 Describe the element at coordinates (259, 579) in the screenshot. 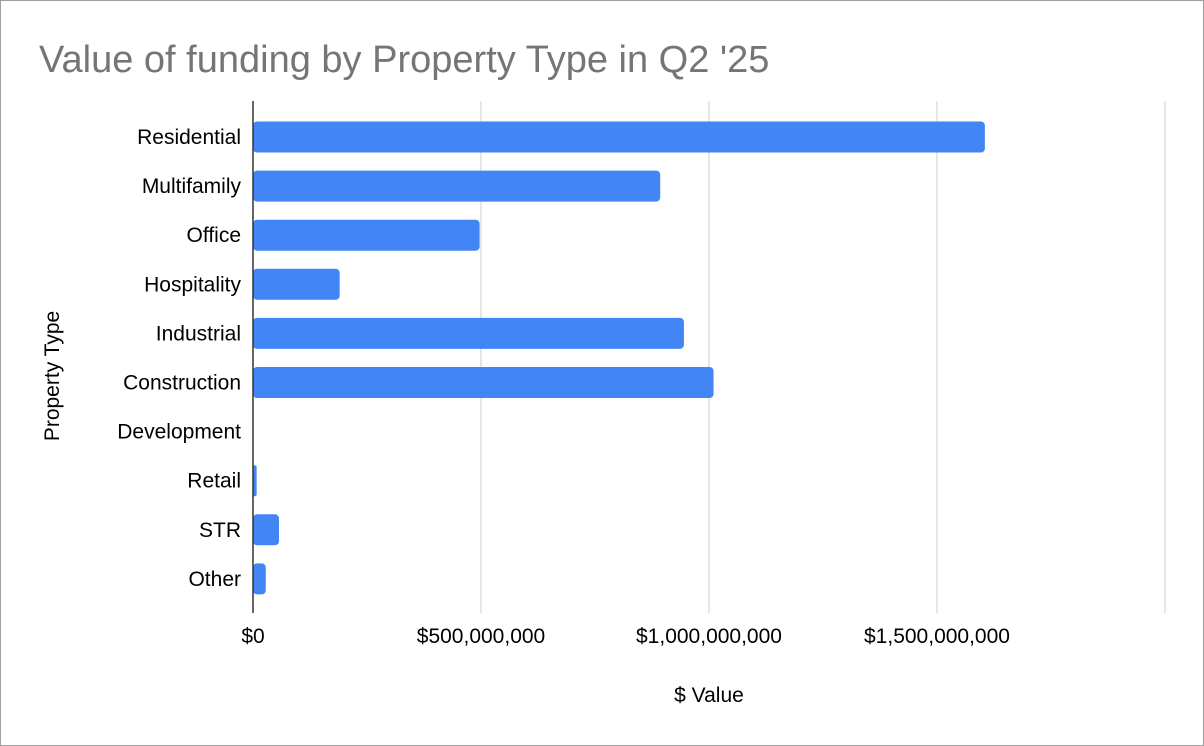

I see `bar-other` at that location.